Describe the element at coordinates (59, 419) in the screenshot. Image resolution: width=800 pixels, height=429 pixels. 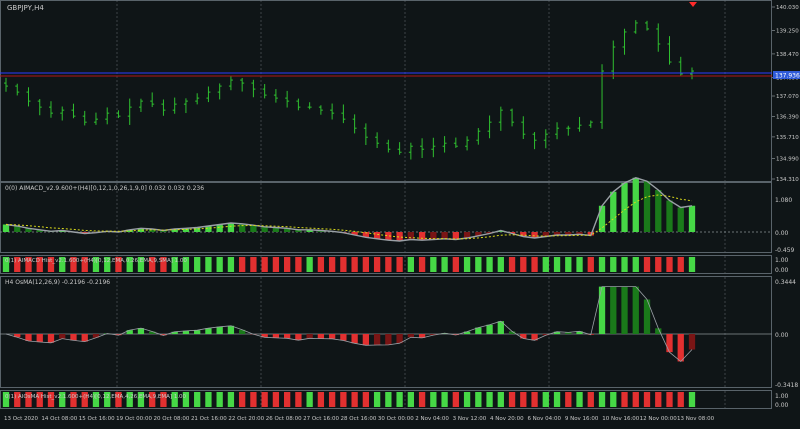
I see `time-label: 14 Oct 08:00` at that location.